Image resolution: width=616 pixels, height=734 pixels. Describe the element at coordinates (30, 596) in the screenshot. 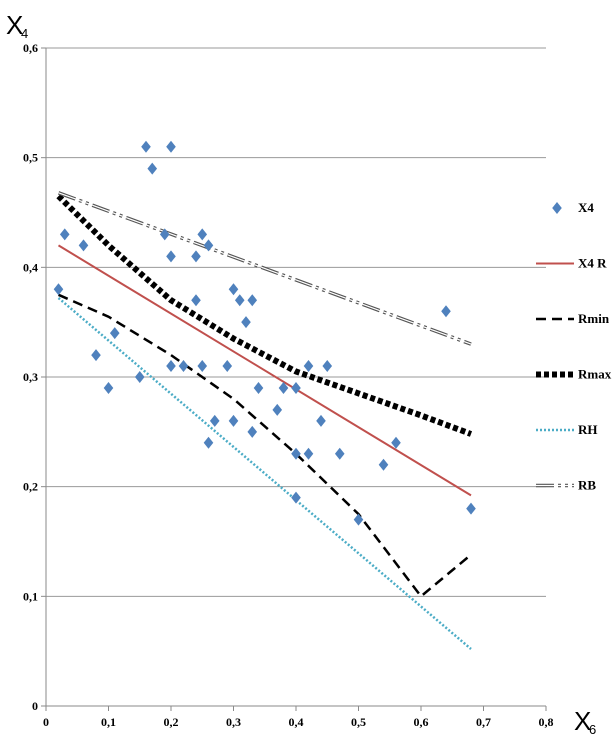

I see `y-tick-label: 0,1` at that location.